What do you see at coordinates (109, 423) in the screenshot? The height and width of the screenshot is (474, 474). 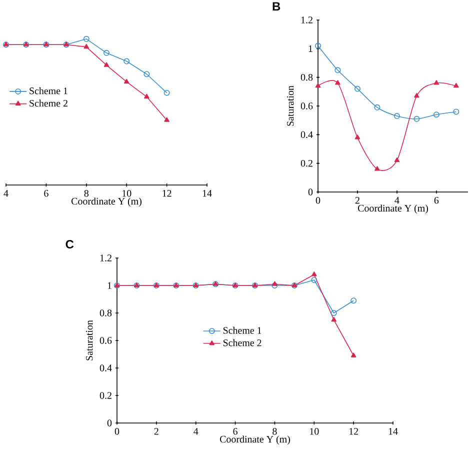 I see `y-tick-label: 0` at bounding box center [109, 423].